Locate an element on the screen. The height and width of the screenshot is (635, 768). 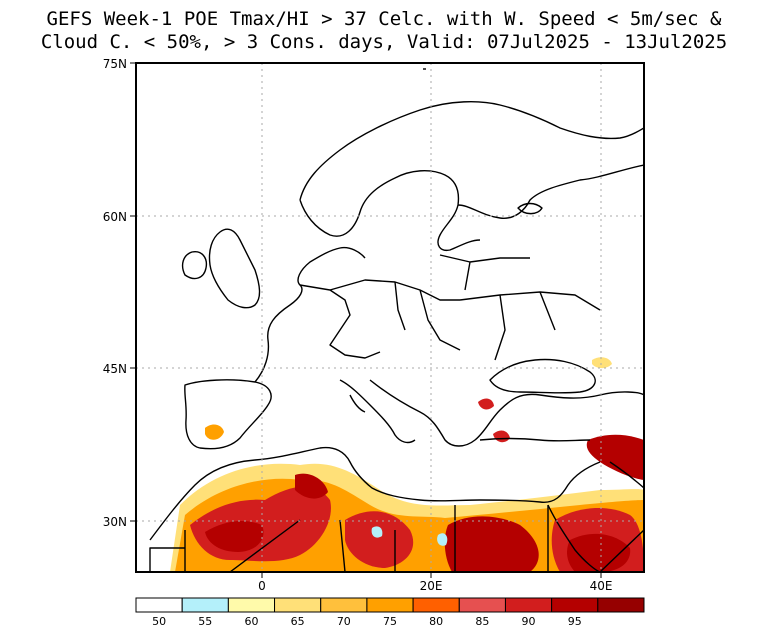
shade-orange-spain is located at coordinates (214, 432).